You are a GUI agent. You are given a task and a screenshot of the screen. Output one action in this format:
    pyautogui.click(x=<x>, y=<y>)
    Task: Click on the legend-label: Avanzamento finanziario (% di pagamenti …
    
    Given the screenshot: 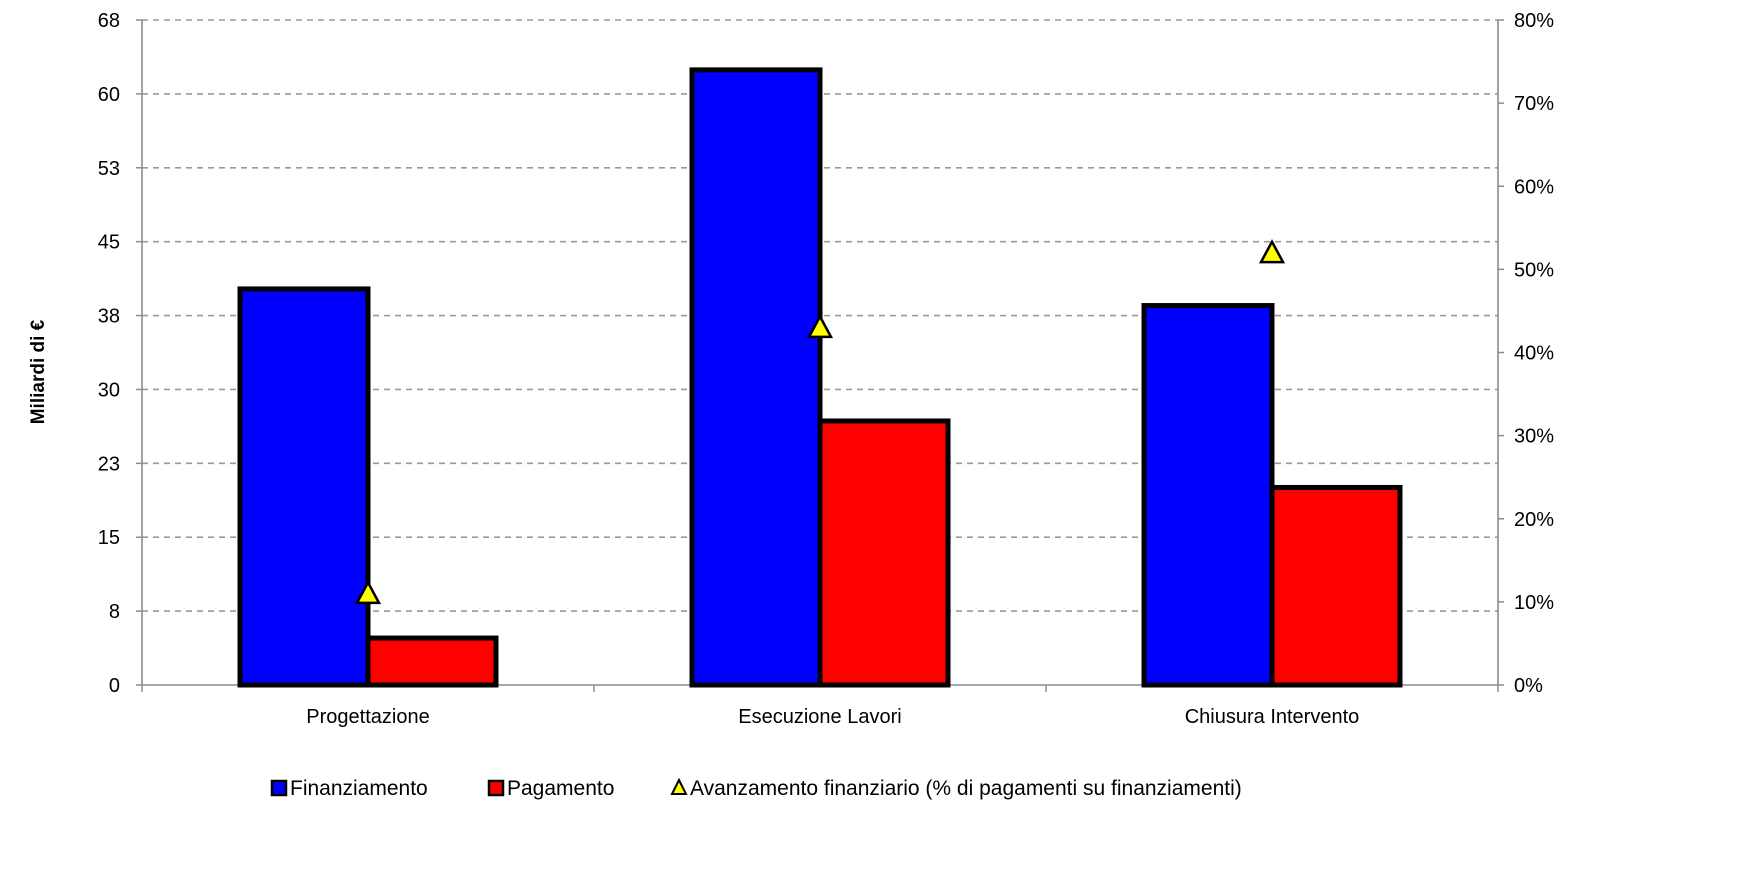 What is the action you would take?
    pyautogui.click(x=966, y=788)
    